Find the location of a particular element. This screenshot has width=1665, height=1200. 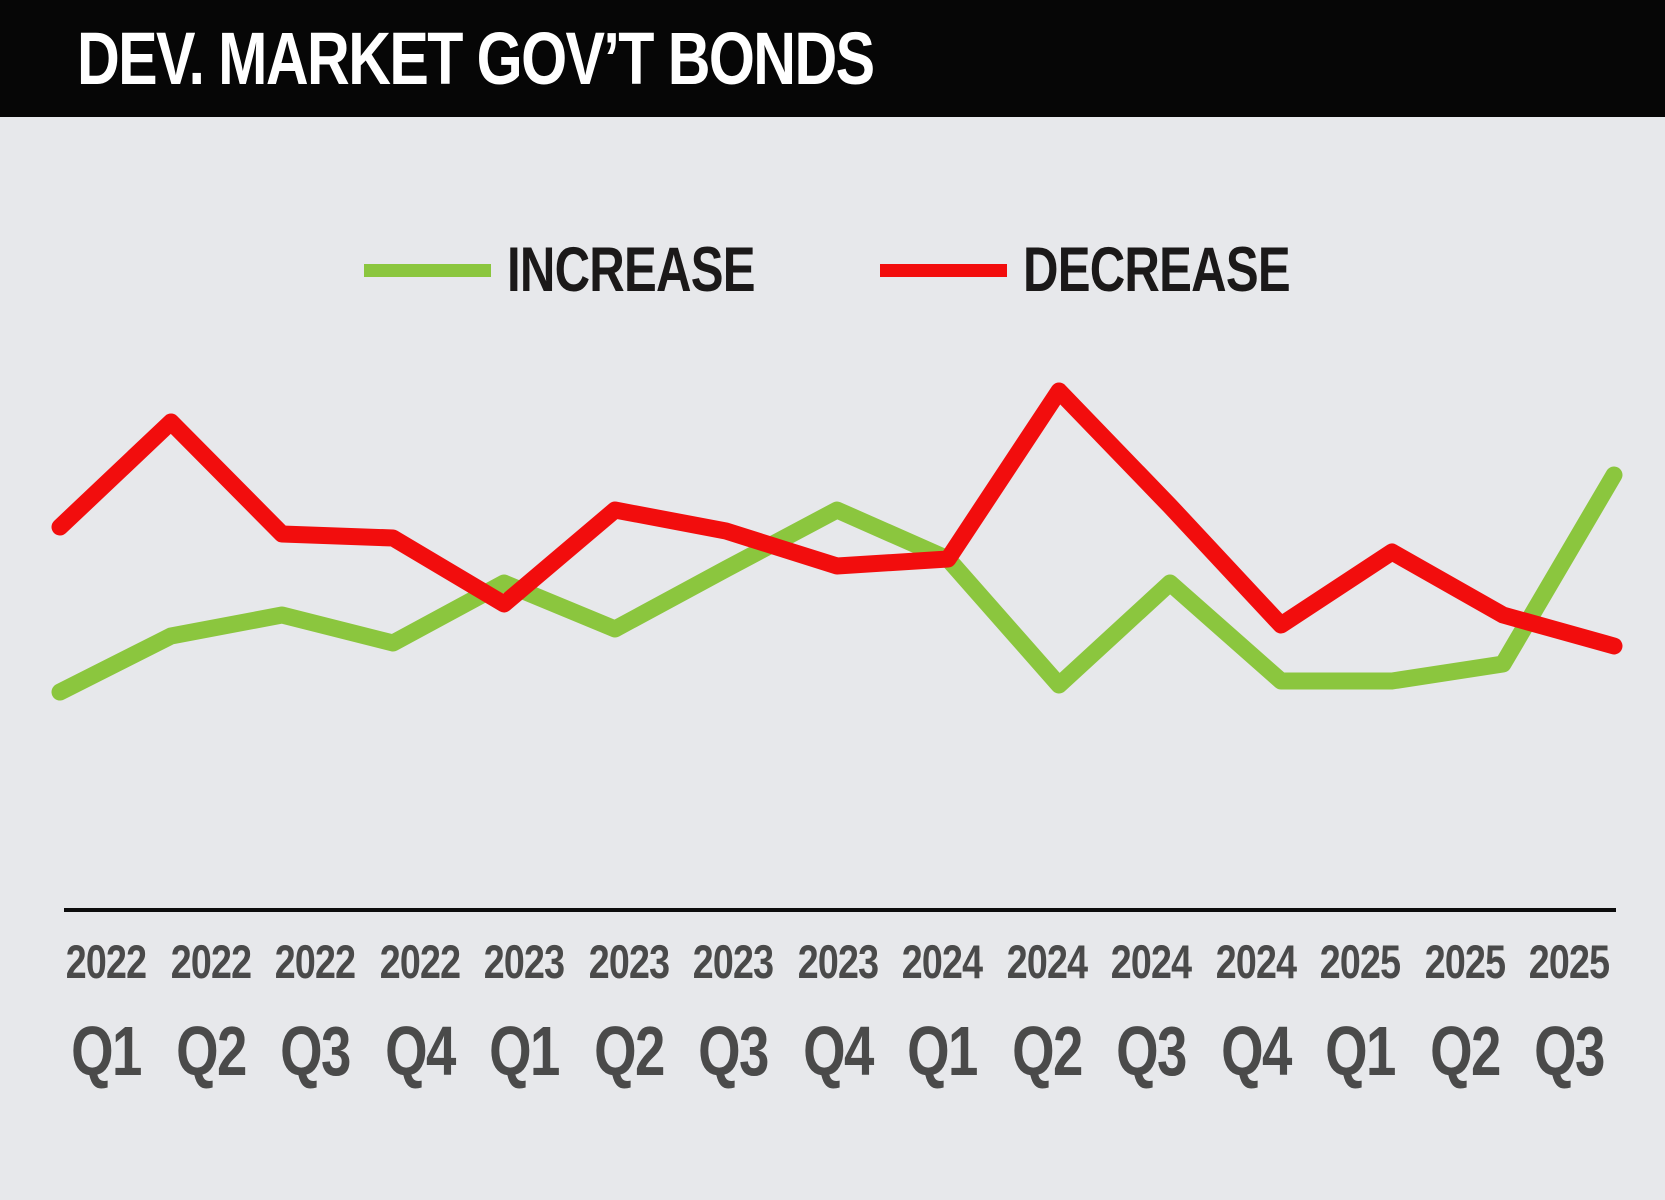

increase-swatch is located at coordinates (427, 270).